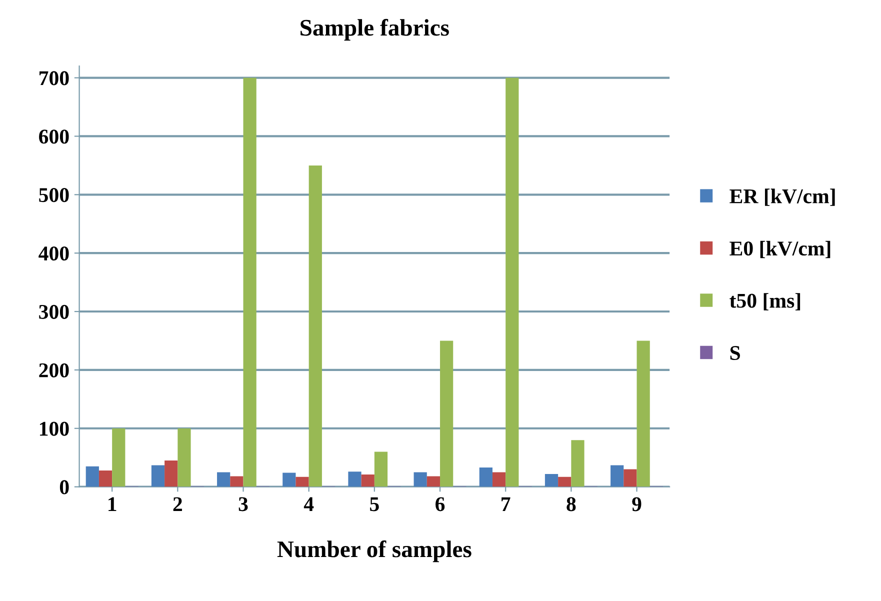  What do you see at coordinates (440, 504) in the screenshot?
I see `x-tick-label: 6` at bounding box center [440, 504].